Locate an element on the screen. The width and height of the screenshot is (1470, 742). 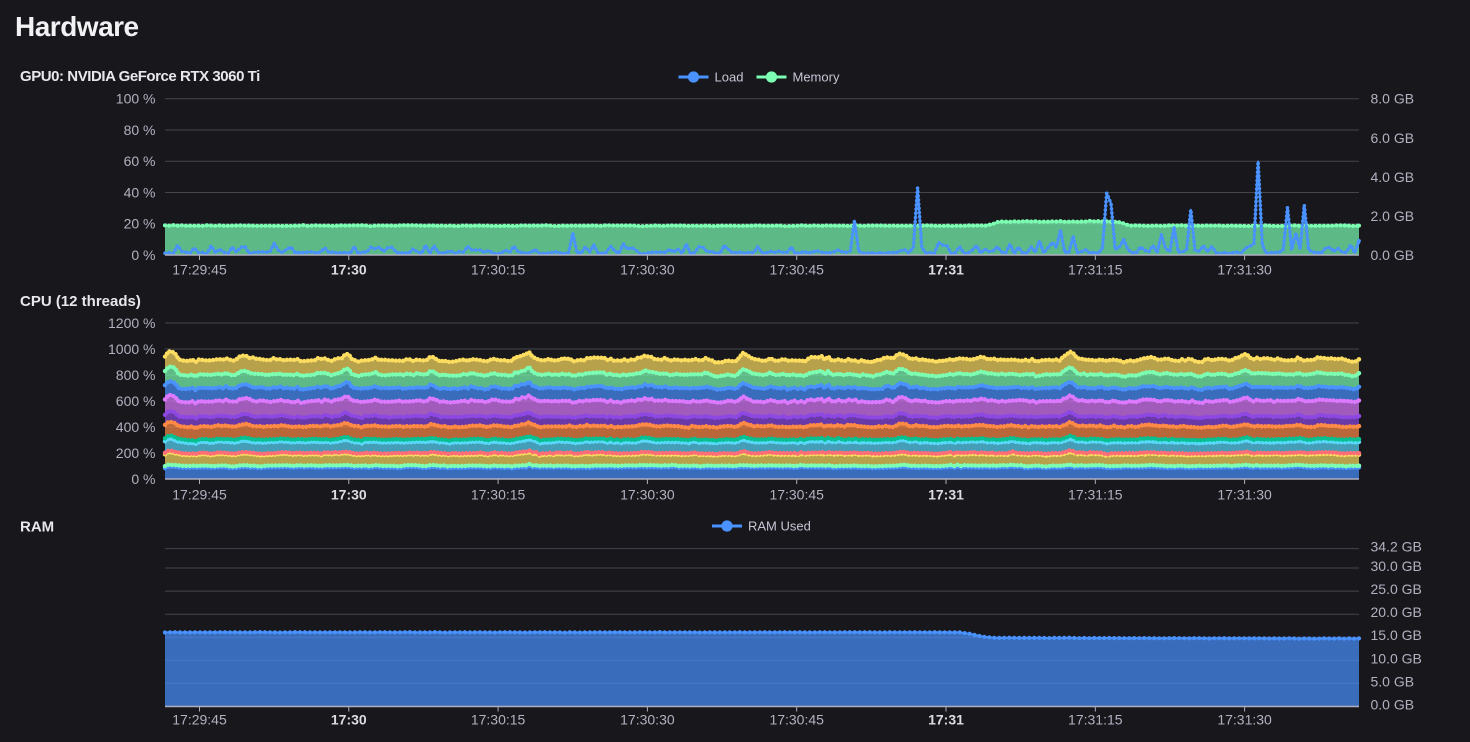
svg-text: CPU (12 threads) is located at coordinates (80, 301).